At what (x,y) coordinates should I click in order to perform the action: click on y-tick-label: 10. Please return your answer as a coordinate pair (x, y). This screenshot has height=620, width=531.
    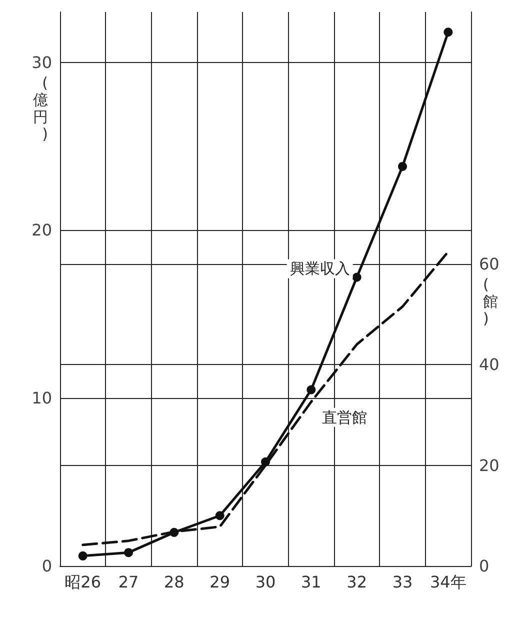
    Looking at the image, I should click on (42, 398).